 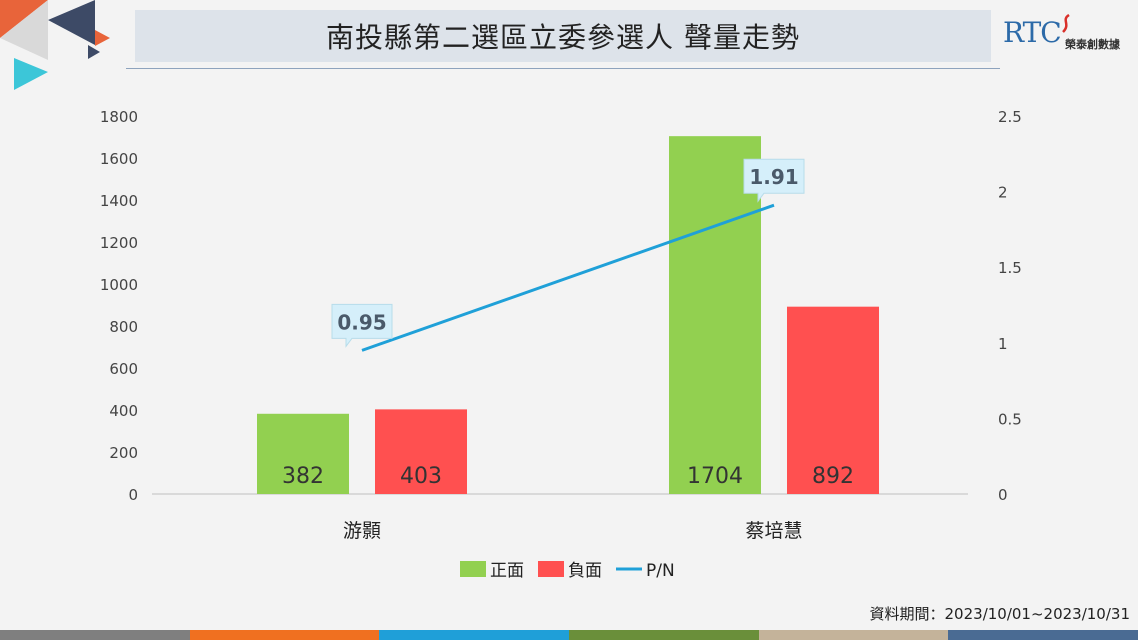 I want to click on triangle-grey, so click(x=24, y=30).